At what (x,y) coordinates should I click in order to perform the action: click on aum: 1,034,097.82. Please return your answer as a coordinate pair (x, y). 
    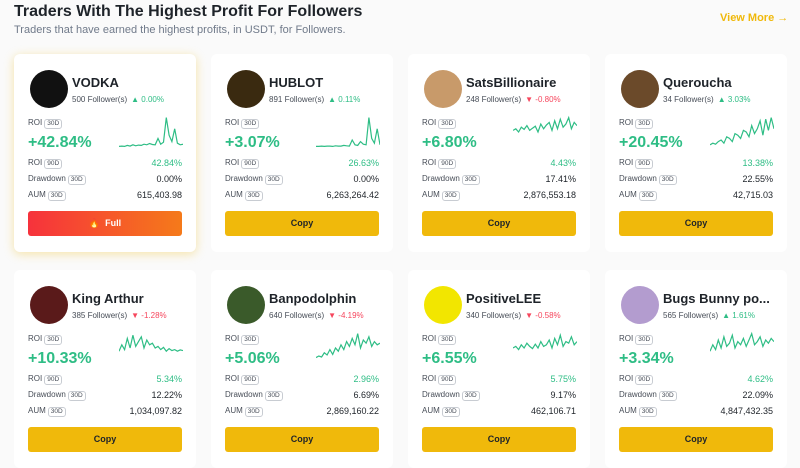
    Looking at the image, I should click on (155, 411).